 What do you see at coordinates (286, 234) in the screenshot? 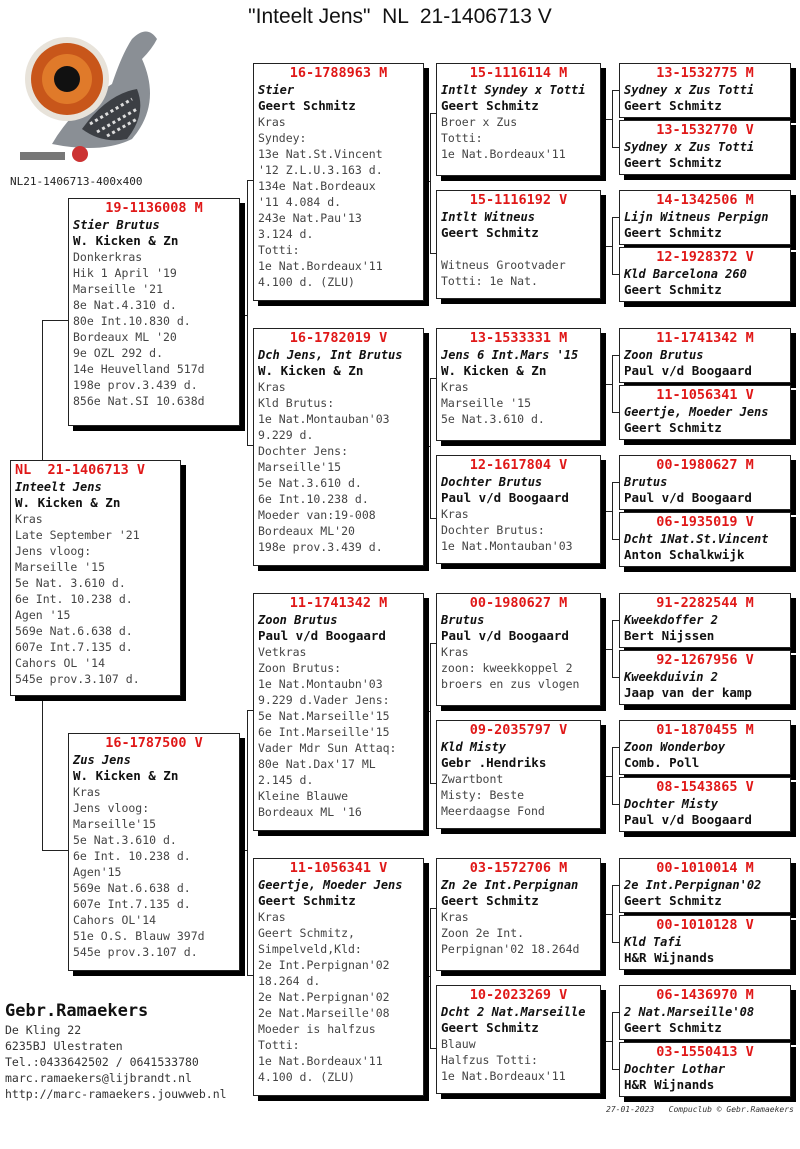
I see `detail-line: 3.124 d.` at bounding box center [286, 234].